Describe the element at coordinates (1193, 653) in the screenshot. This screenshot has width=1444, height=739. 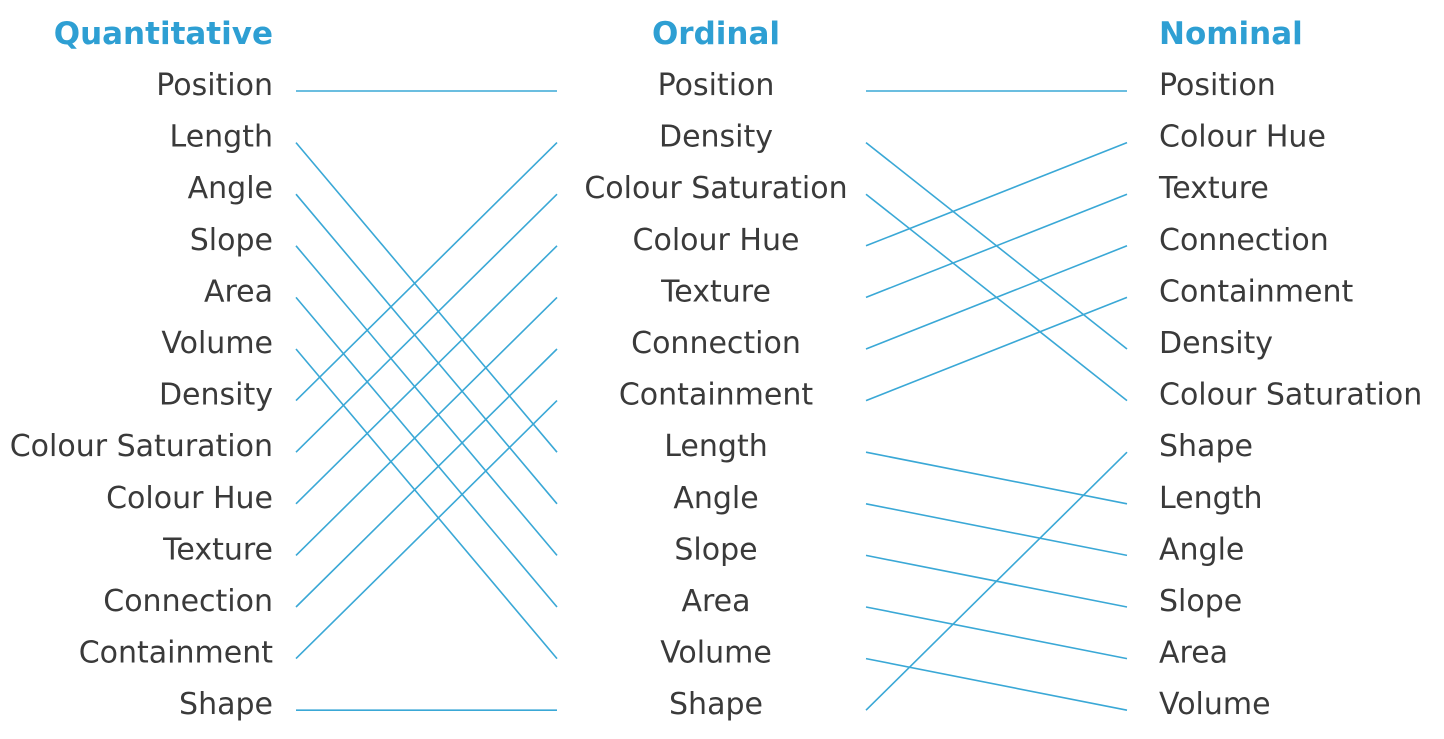
I see `nominal-item-area: Area` at that location.